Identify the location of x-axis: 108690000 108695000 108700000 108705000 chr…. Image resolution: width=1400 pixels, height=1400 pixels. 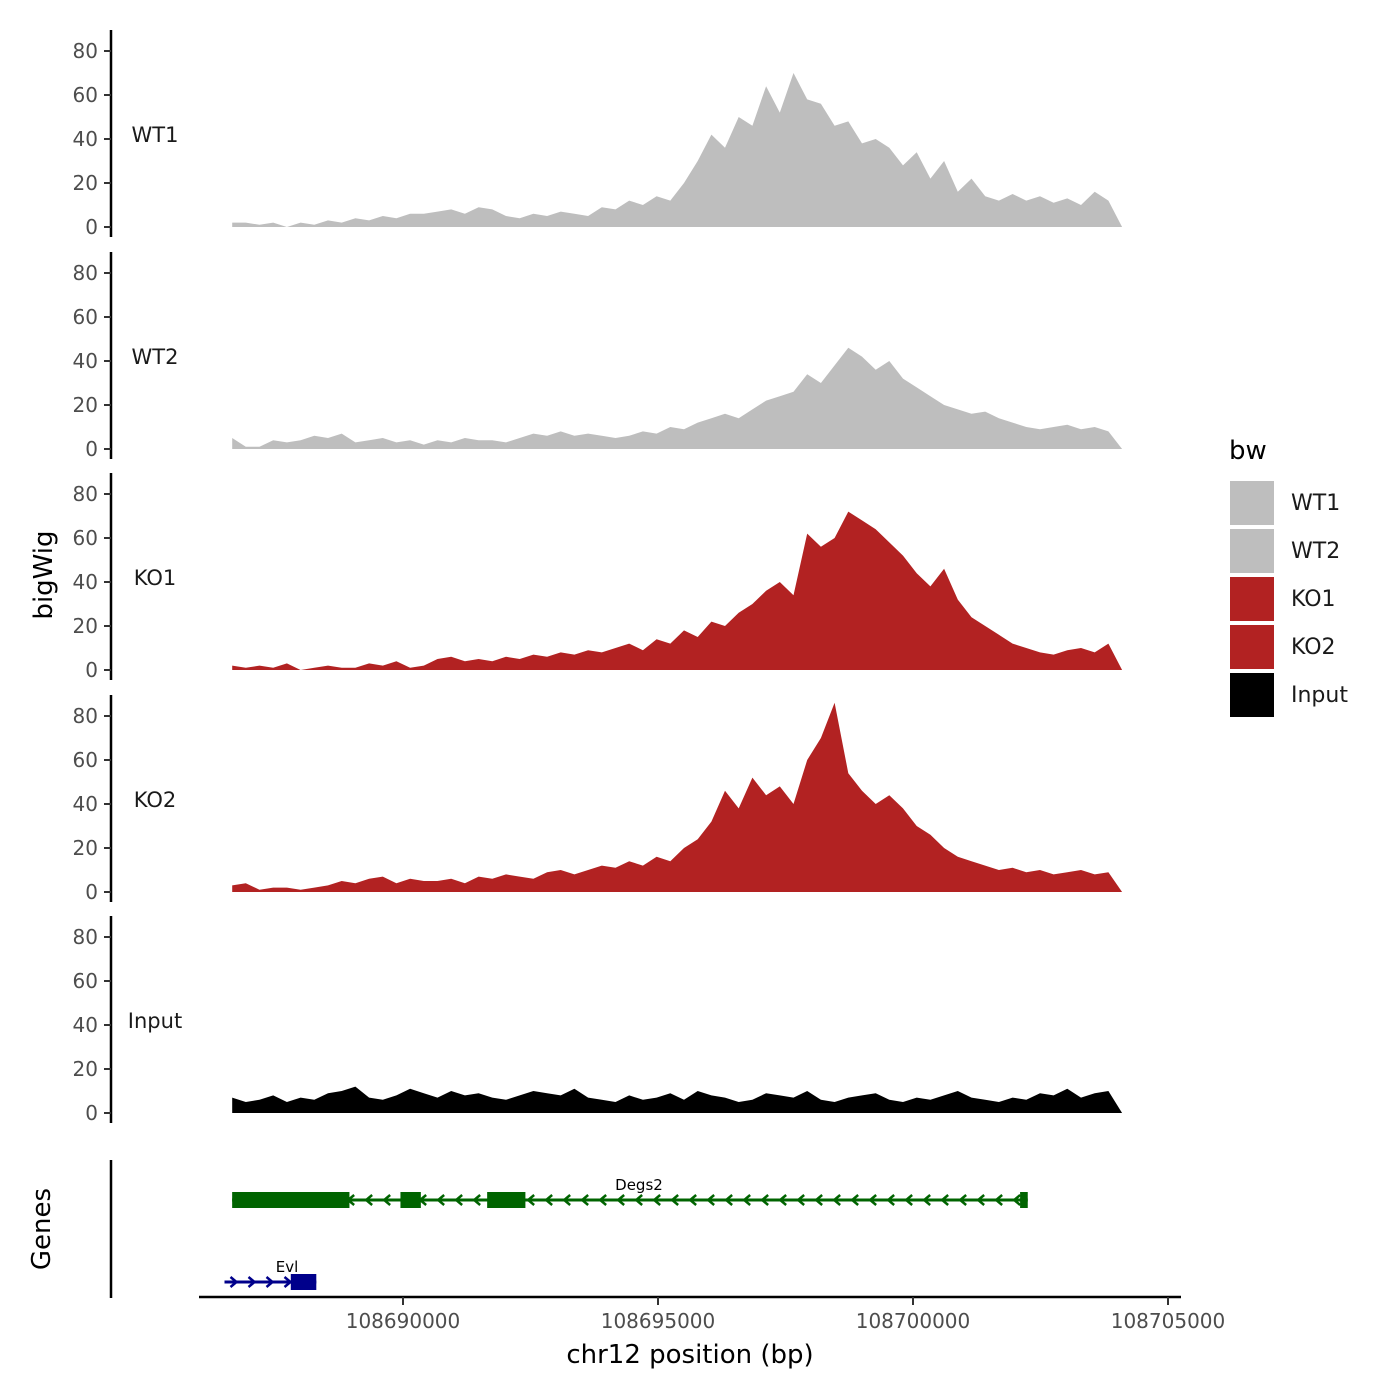
(712, 1332).